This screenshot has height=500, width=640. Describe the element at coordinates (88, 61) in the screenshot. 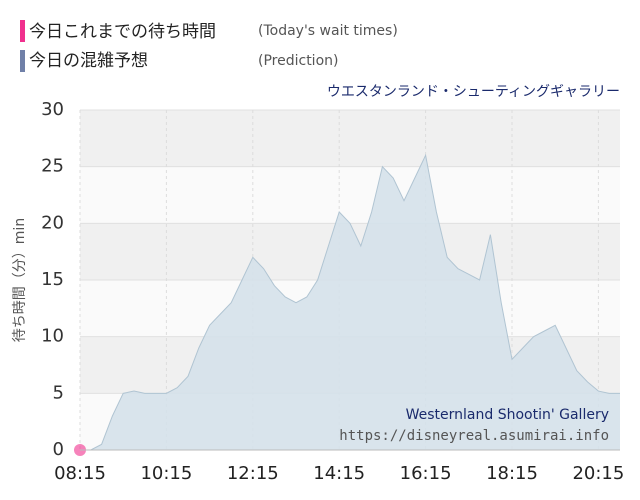

I see `legend-label: 今日の混雑予想` at that location.